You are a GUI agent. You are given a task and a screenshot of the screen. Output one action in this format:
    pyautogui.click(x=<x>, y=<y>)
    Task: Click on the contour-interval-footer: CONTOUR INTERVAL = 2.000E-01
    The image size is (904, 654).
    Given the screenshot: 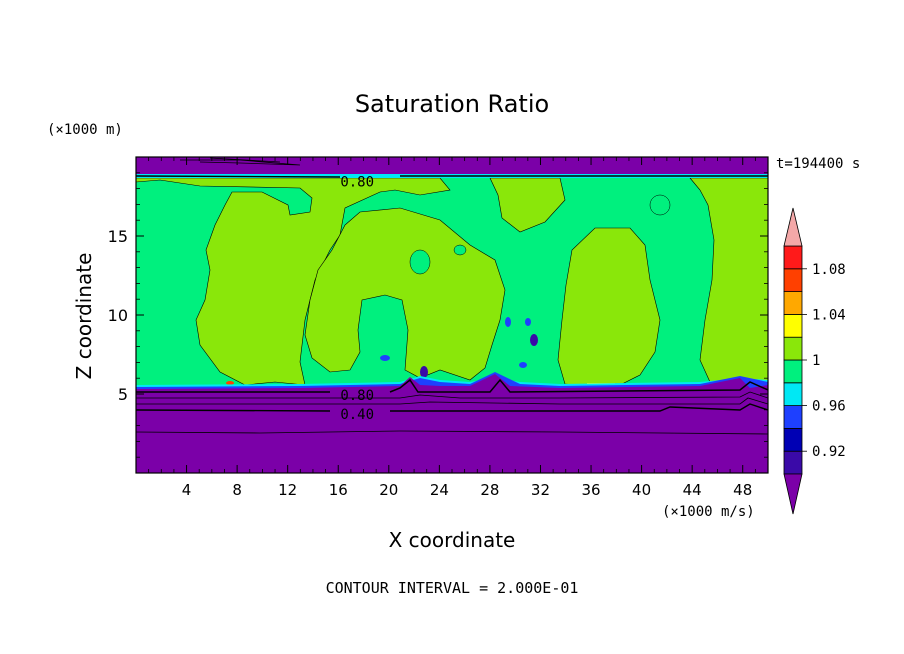 What is the action you would take?
    pyautogui.click(x=452, y=588)
    